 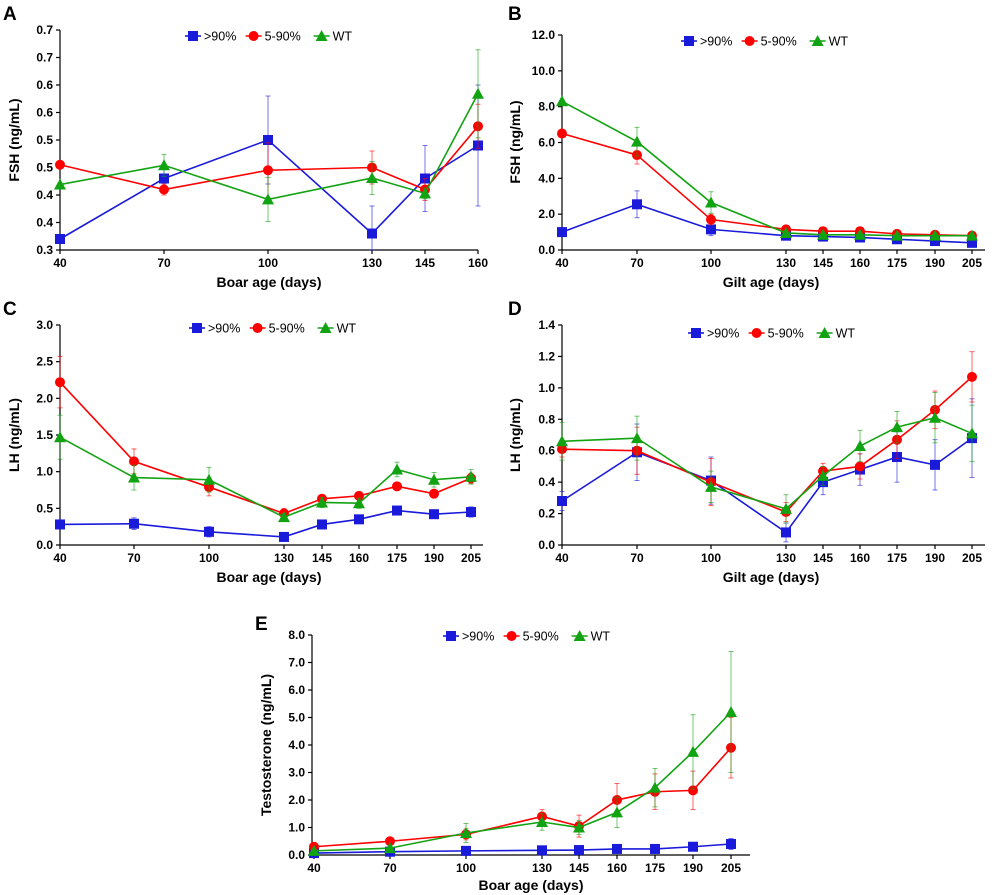 I want to click on panel-letter: A, so click(x=10, y=14).